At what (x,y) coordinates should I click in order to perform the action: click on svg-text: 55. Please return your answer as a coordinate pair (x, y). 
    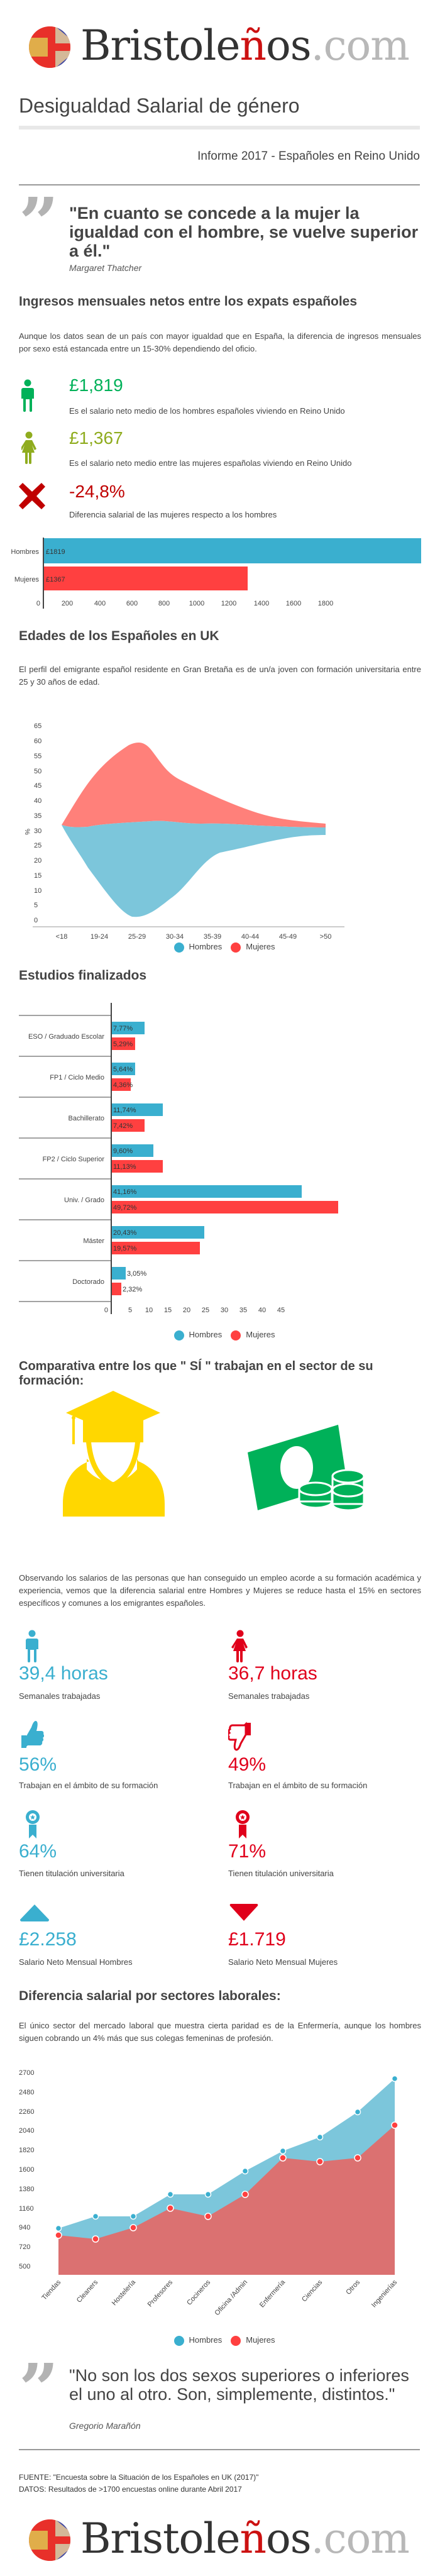
    Looking at the image, I should click on (37, 756).